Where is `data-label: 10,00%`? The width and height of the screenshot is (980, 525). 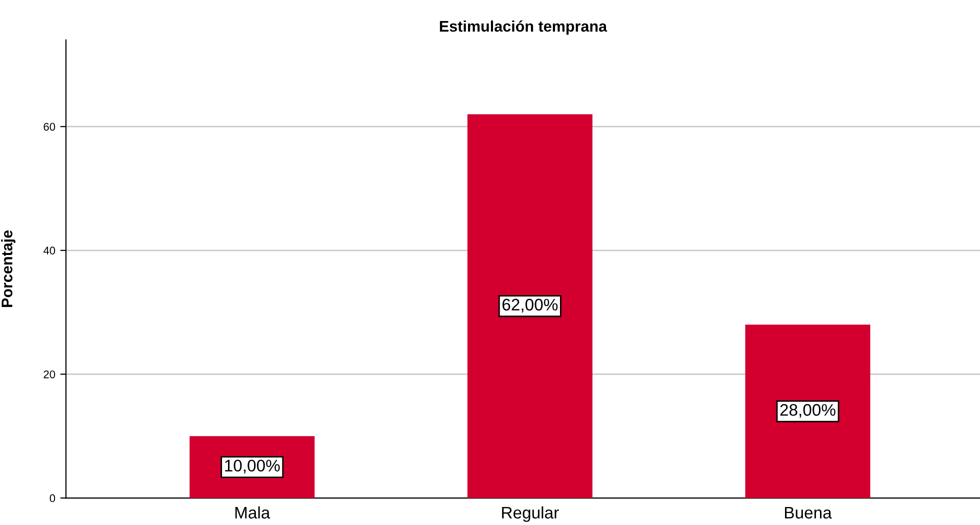
data-label: 10,00% is located at coordinates (252, 467).